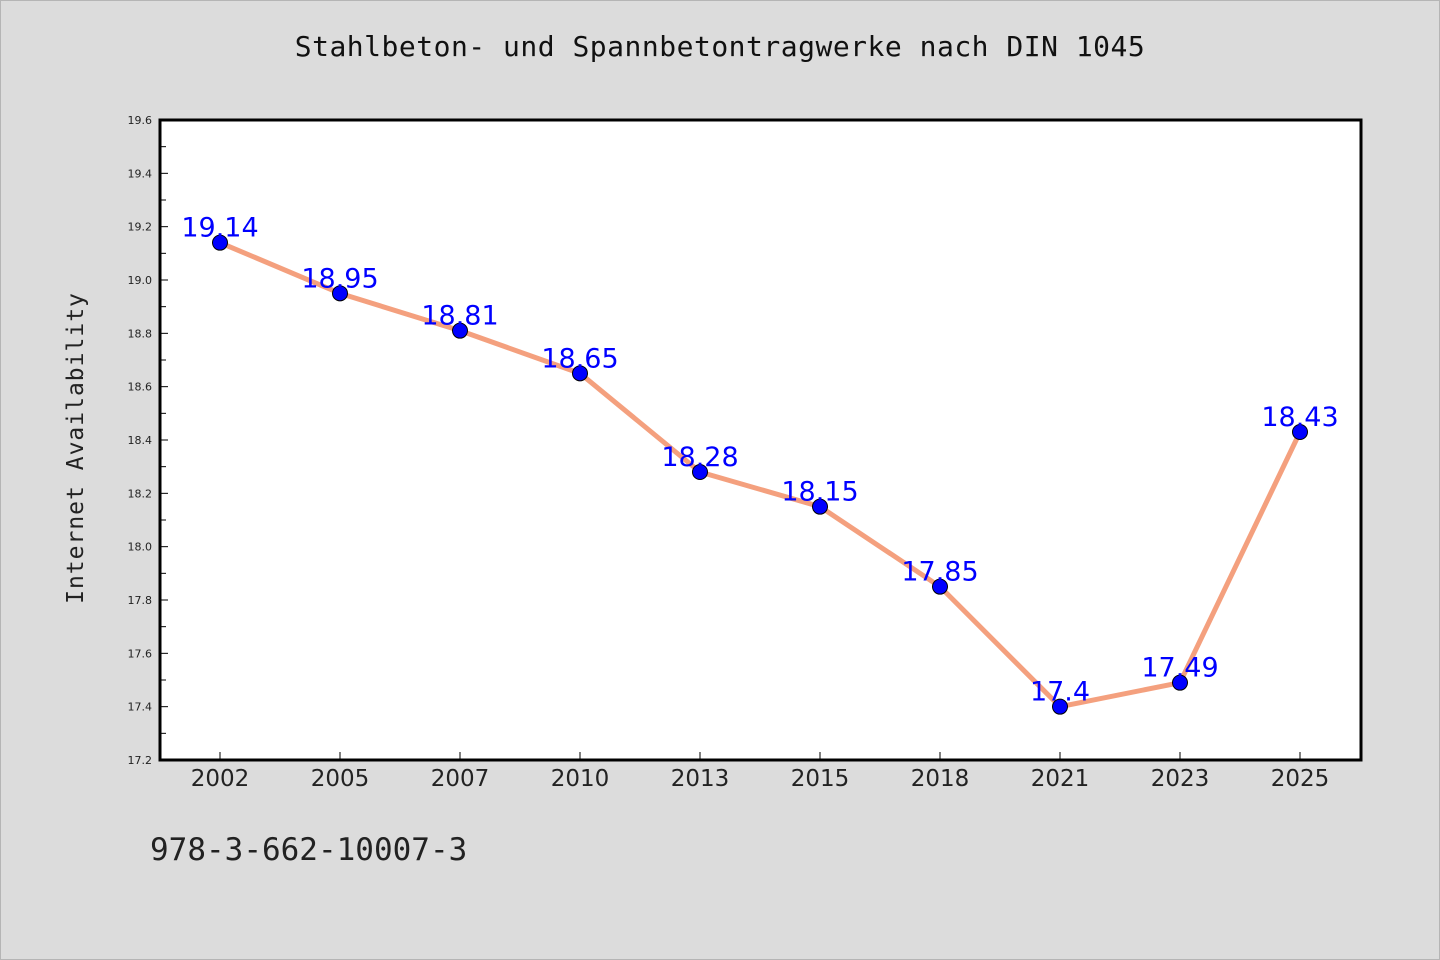  What do you see at coordinates (819, 492) in the screenshot?
I see `data-label: 18.15` at bounding box center [819, 492].